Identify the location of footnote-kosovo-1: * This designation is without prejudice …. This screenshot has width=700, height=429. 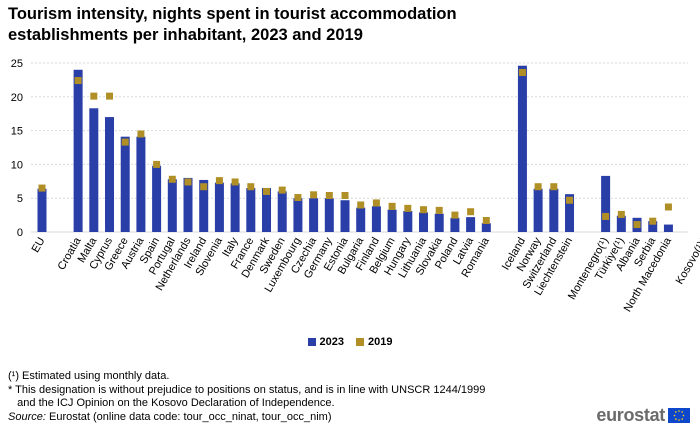
(247, 389).